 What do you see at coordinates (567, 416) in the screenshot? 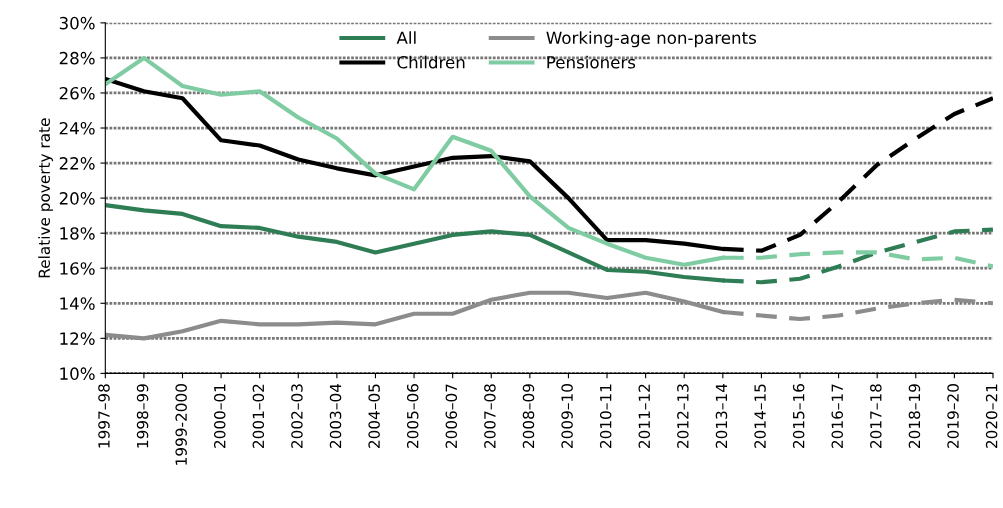
I see `x-tick-label: 2009–10` at bounding box center [567, 416].